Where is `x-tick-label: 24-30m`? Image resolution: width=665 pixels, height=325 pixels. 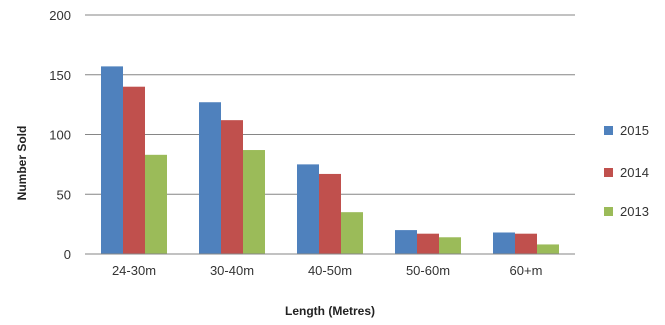
x-tick-label: 24-30m is located at coordinates (134, 270).